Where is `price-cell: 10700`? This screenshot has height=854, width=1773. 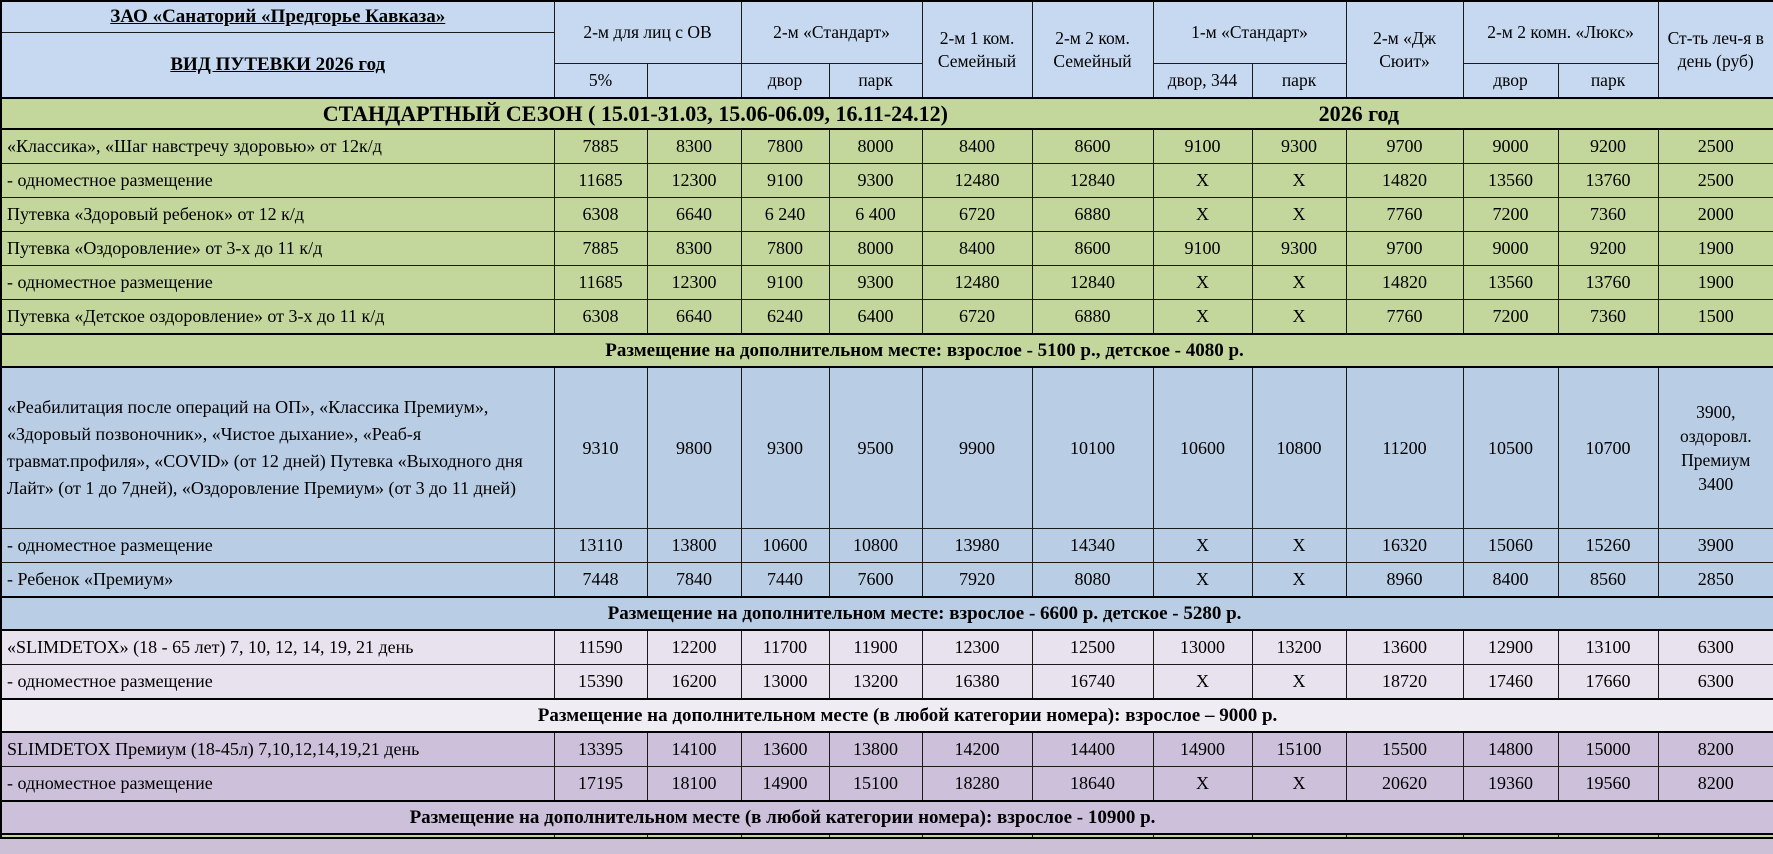 price-cell: 10700 is located at coordinates (1608, 447).